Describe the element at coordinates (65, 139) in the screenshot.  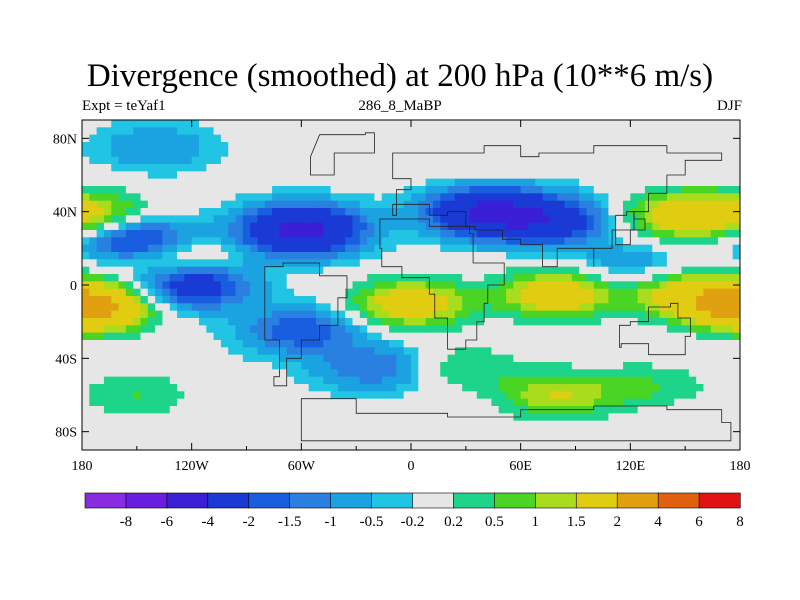
I see `y-tick-label: 80N` at that location.